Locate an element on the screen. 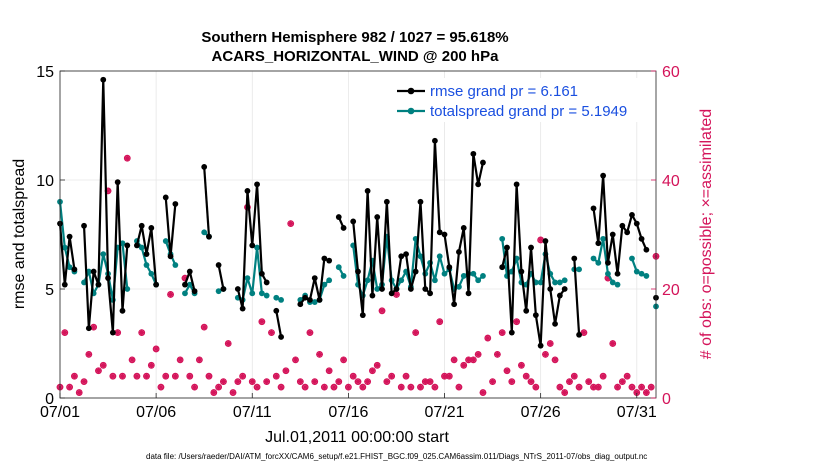 The width and height of the screenshot is (830, 470). y2-tick-label: 0 is located at coordinates (666, 399).